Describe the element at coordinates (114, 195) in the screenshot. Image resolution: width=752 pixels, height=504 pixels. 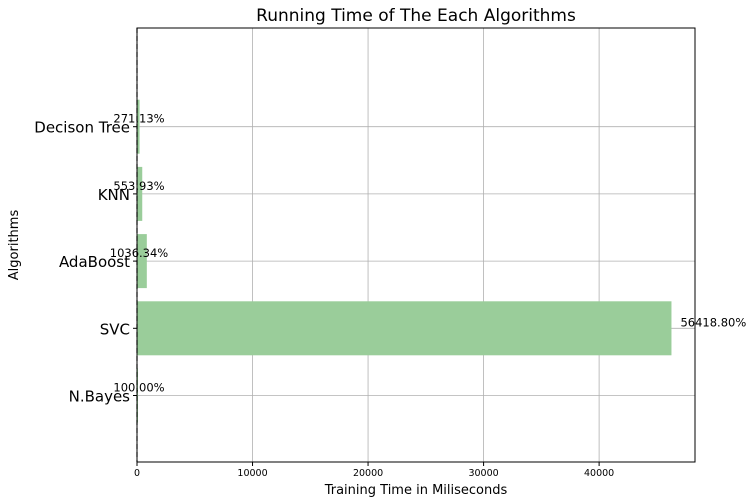
I see `y-category-label: KNN` at that location.